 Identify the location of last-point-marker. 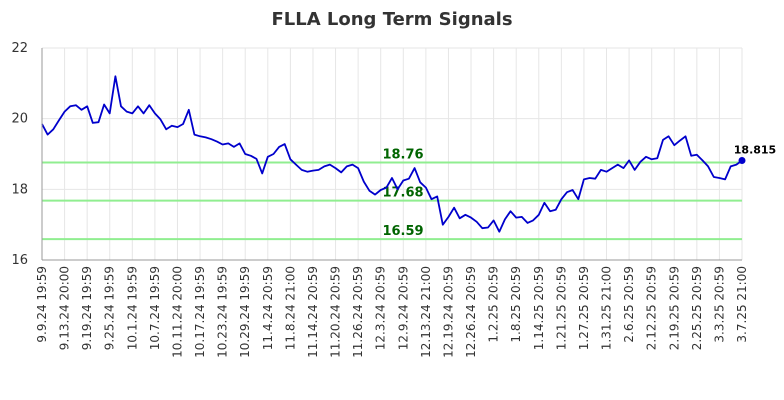
(742, 161).